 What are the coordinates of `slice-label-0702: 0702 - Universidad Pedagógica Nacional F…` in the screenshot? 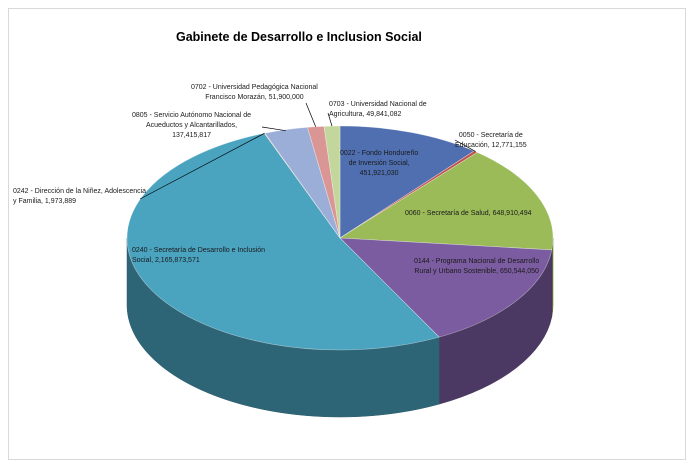 It's located at (254, 92).